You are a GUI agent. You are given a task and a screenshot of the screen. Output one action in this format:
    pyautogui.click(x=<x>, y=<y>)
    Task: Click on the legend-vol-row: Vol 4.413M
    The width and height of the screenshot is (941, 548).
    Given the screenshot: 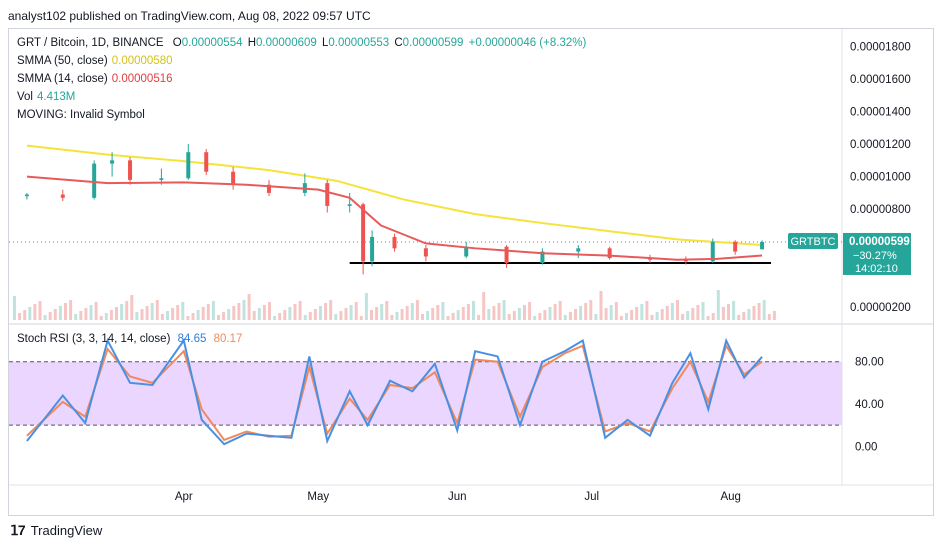 What is the action you would take?
    pyautogui.click(x=46, y=97)
    